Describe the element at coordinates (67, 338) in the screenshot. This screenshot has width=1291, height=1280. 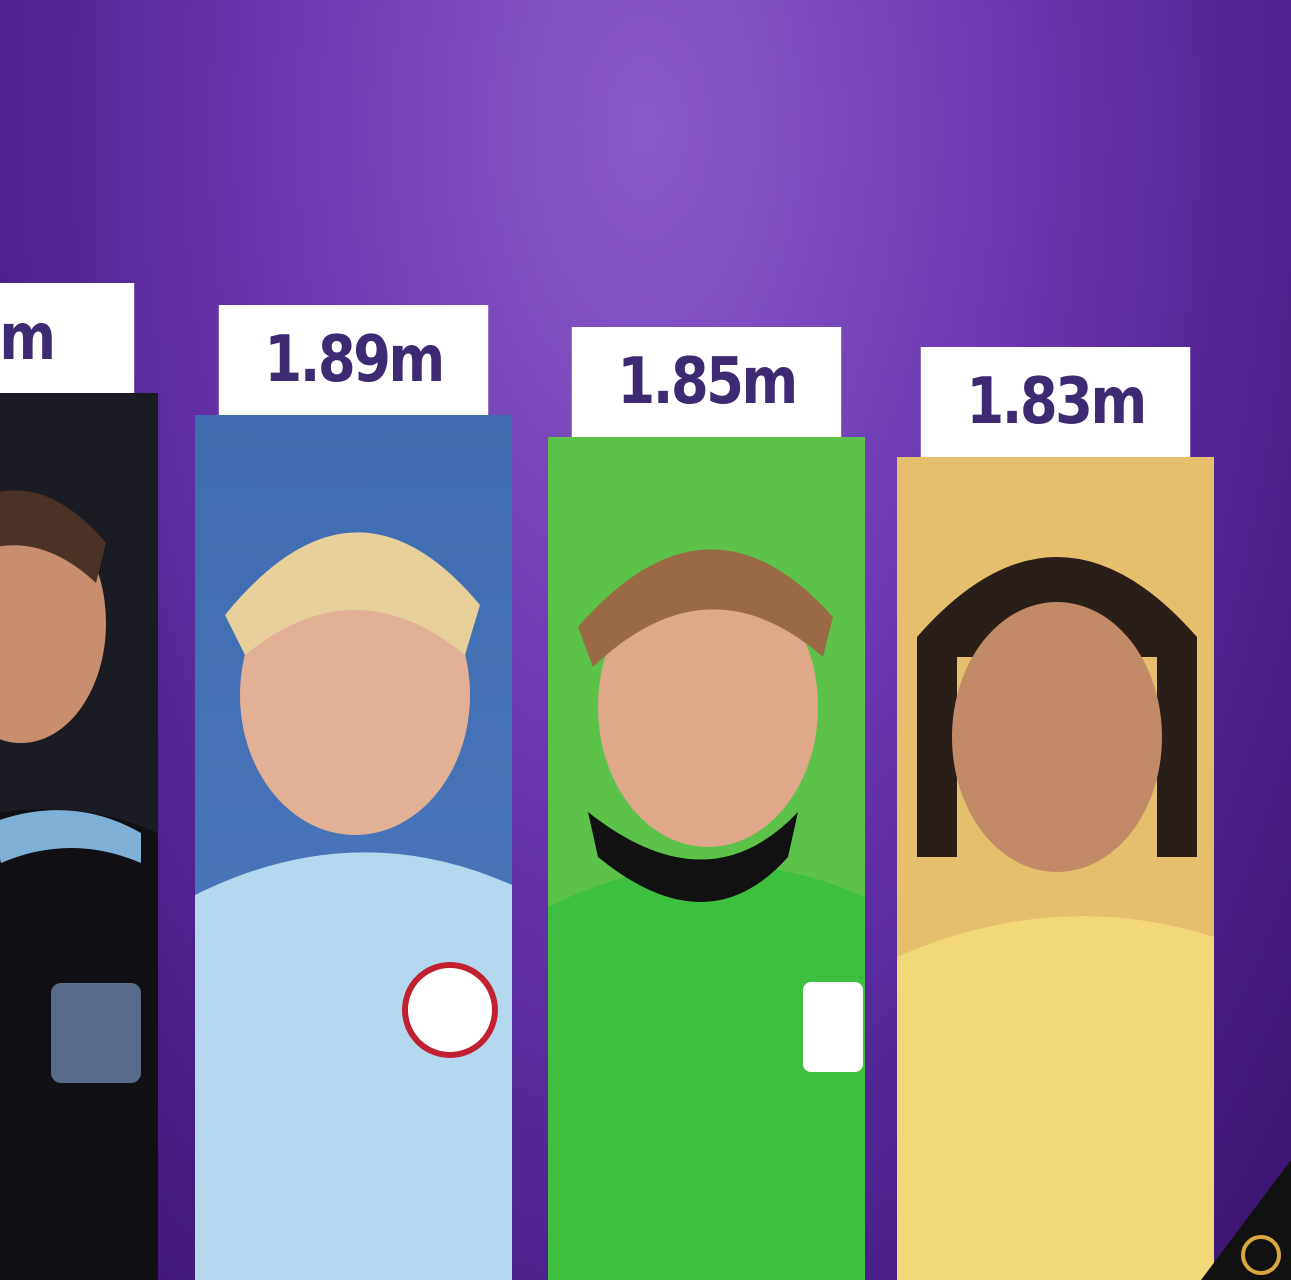
I see `height-label: 9m` at that location.